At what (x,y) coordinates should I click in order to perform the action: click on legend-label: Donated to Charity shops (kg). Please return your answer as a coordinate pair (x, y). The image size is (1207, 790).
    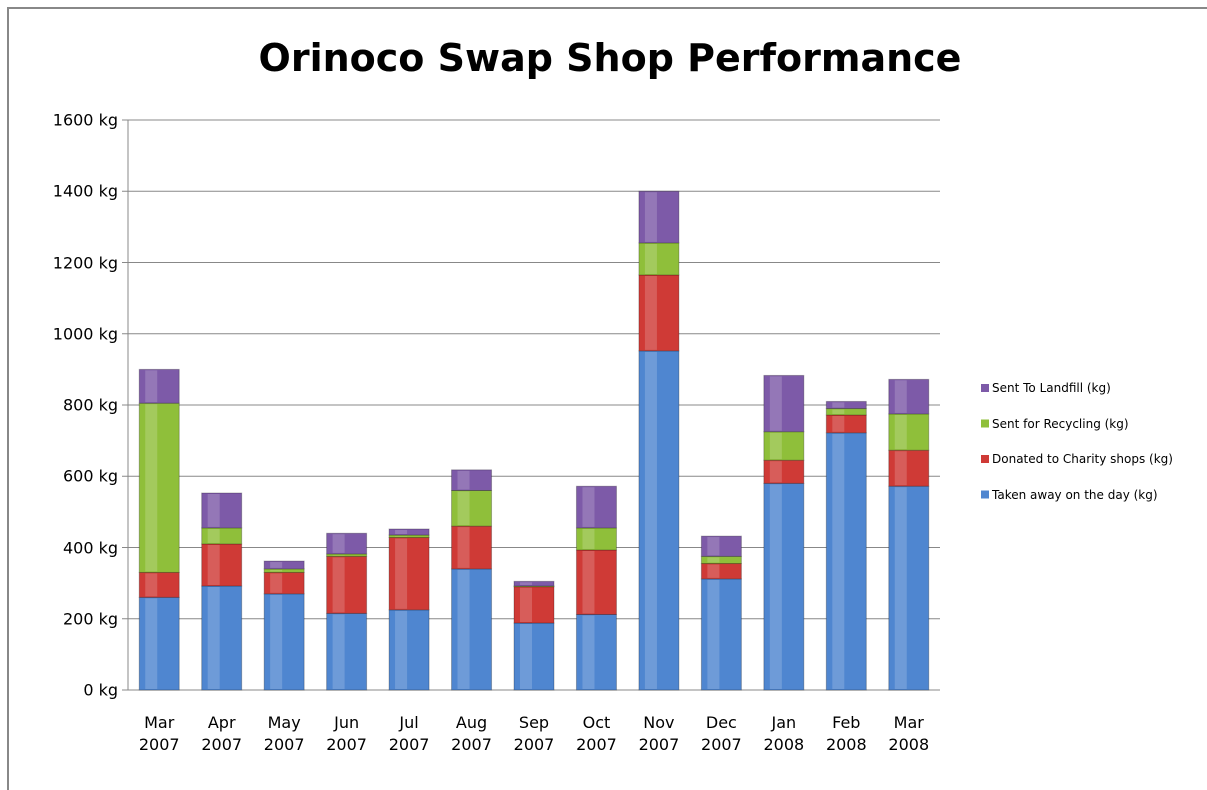
    Looking at the image, I should click on (1082, 459).